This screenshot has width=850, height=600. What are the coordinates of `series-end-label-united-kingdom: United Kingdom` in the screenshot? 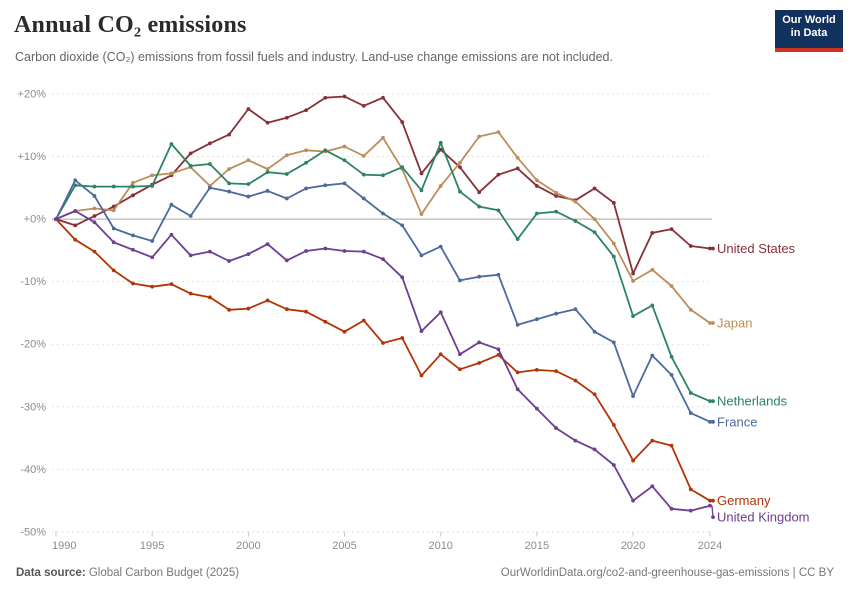 It's located at (763, 517).